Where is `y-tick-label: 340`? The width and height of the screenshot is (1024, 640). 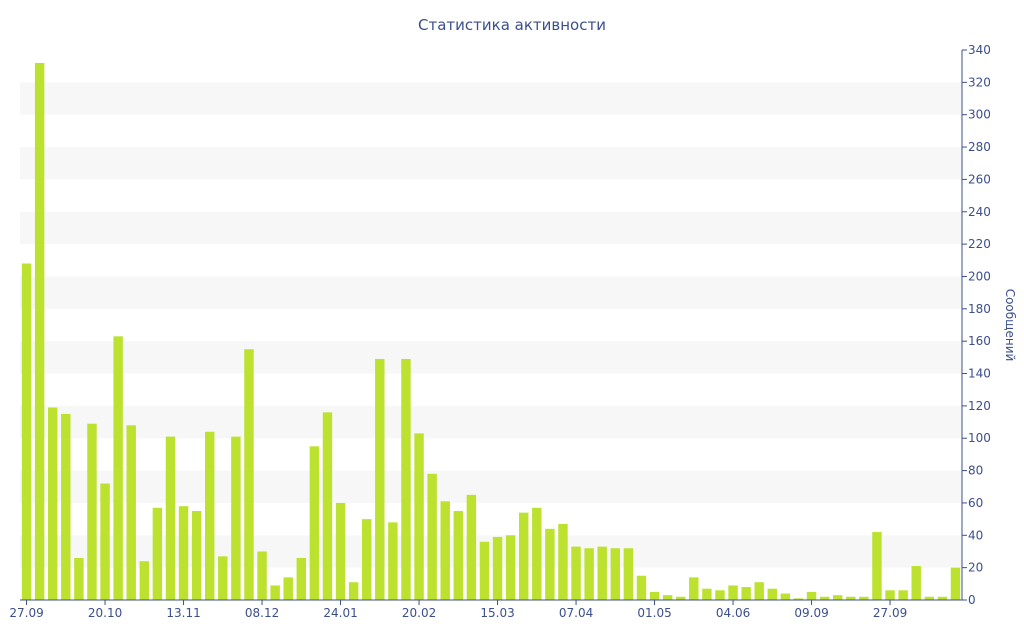
y-tick-label: 340 is located at coordinates (979, 50).